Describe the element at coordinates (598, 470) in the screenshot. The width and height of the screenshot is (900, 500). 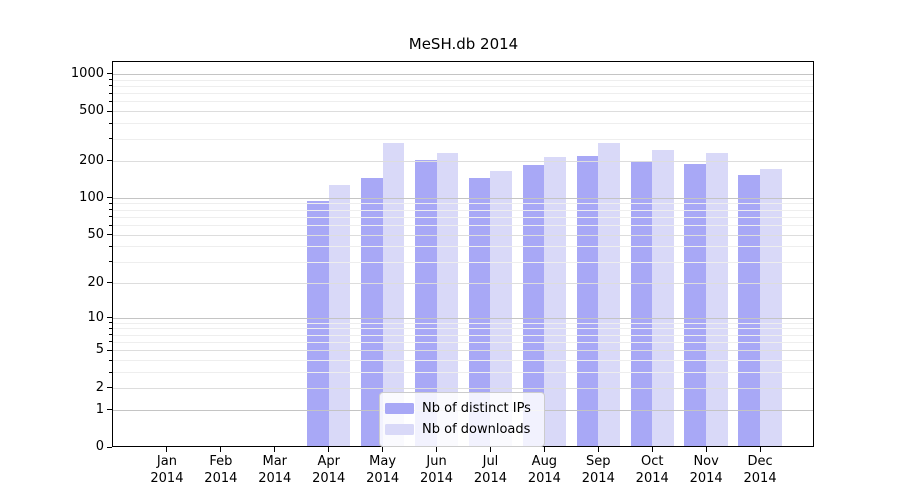
I see `x-tick-label-sep: Sep 2014` at that location.